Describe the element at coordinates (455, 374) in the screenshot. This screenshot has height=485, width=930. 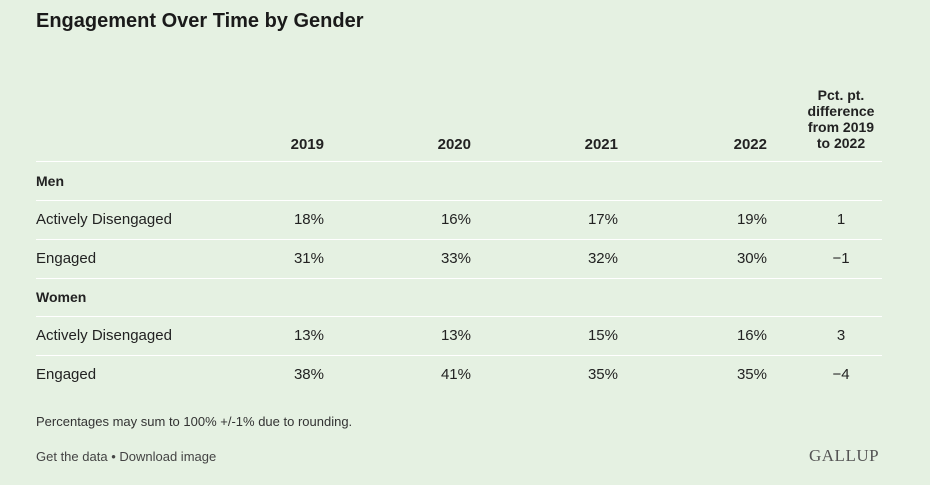
I see `table-cell: 41%` at that location.